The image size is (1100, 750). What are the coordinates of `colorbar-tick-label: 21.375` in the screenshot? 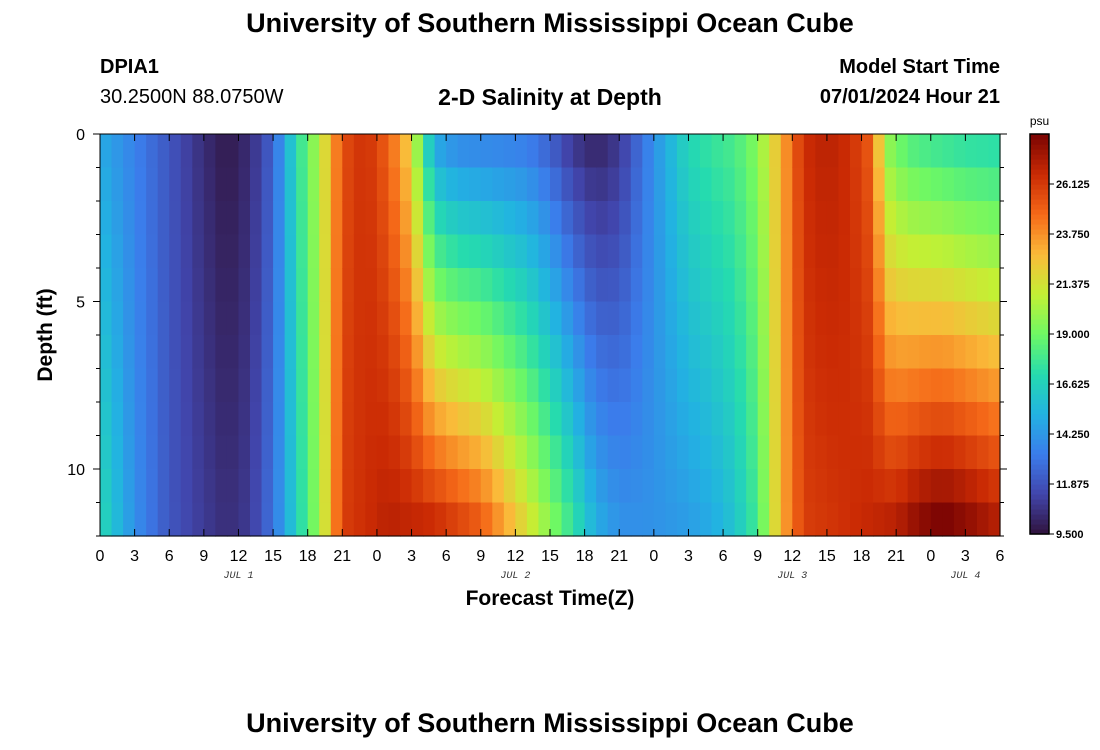 It's located at (1073, 285).